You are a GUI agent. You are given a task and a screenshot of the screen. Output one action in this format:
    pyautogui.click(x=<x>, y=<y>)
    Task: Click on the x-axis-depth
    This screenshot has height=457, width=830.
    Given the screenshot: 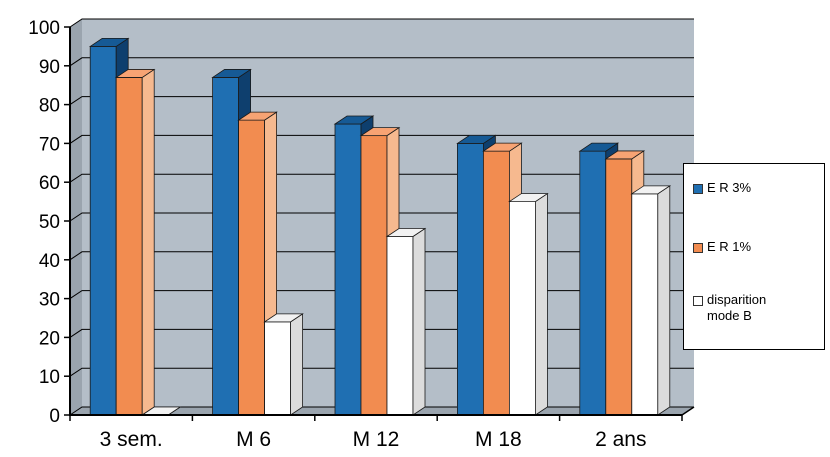 What is the action you would take?
    pyautogui.click(x=688, y=411)
    